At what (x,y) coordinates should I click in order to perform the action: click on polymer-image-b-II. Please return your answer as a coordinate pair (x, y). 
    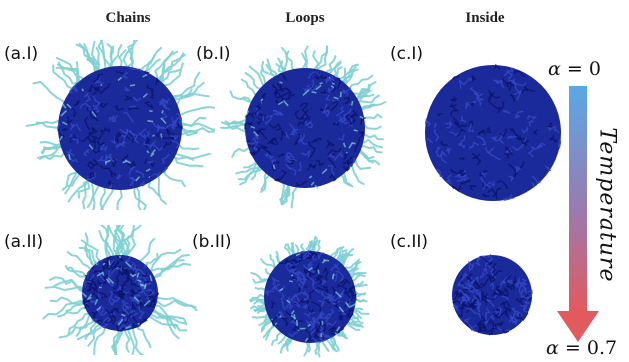
    Looking at the image, I should click on (309, 297).